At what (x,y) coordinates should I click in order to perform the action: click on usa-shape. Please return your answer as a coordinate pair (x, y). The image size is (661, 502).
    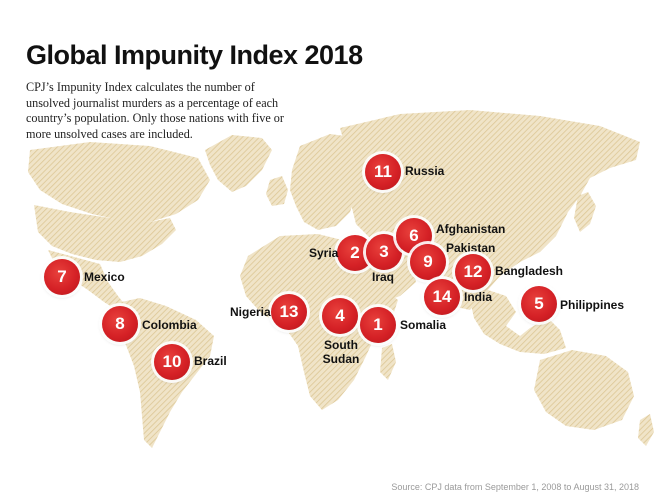
    Looking at the image, I should click on (105, 233).